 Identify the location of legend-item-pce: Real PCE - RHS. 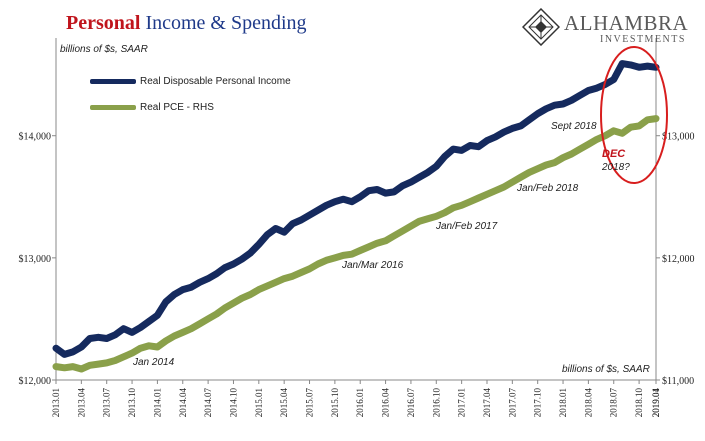
(152, 107).